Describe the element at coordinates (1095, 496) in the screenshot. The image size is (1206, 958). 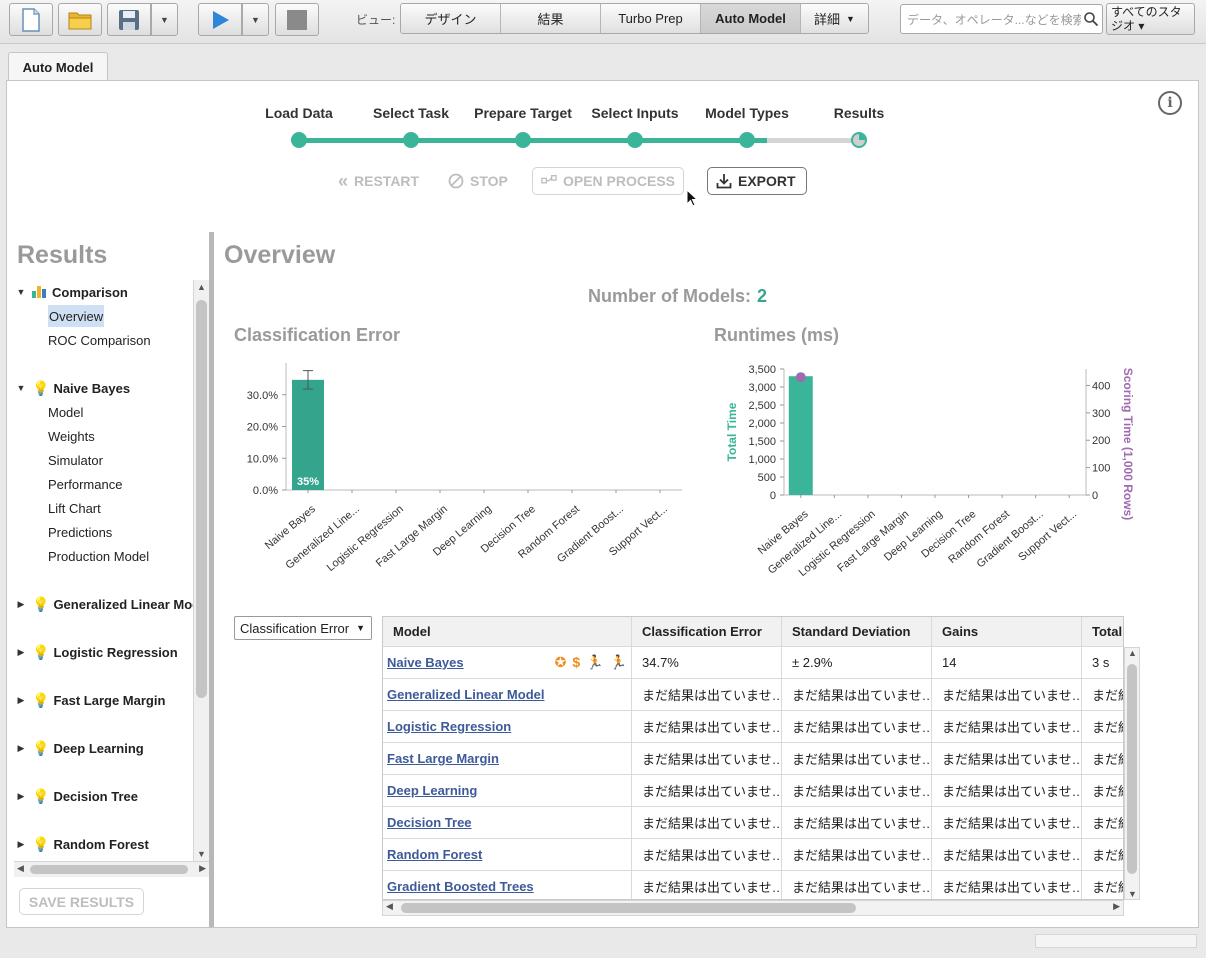
I see `y2-tick-label: 0` at that location.